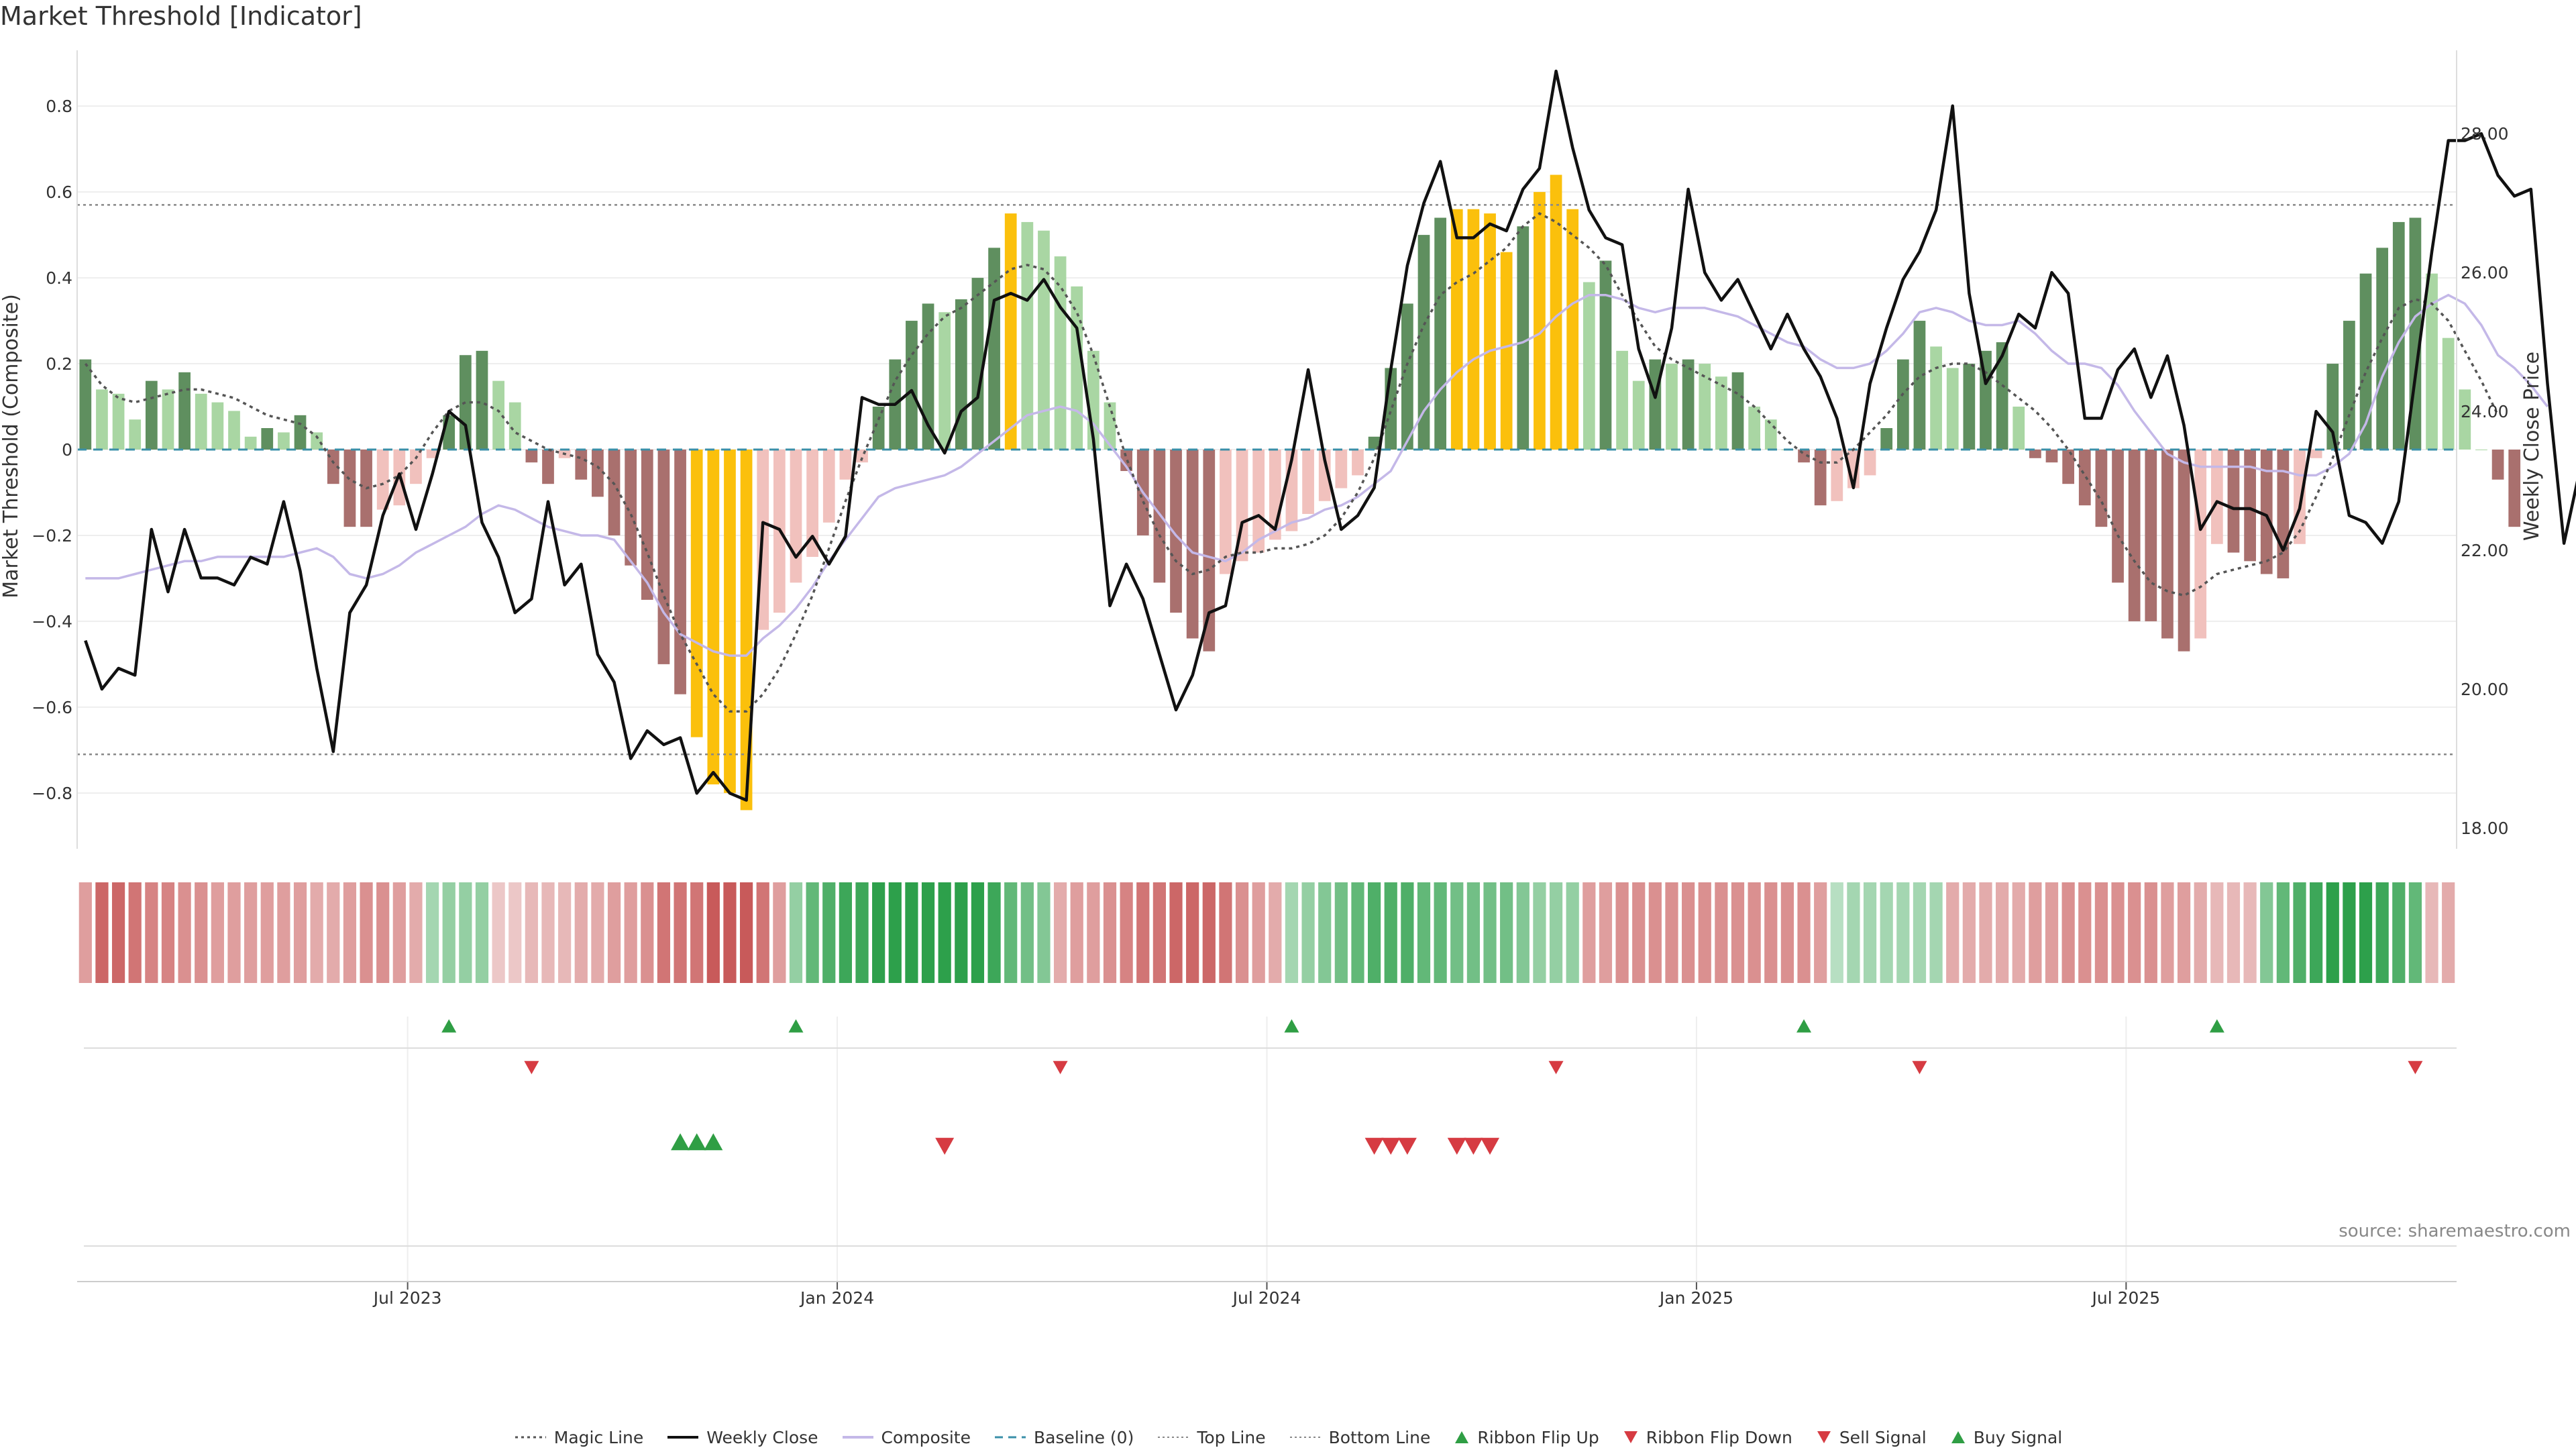 This screenshot has width=2576, height=1452. I want to click on y2-tick-label: 22.00, so click(2485, 551).